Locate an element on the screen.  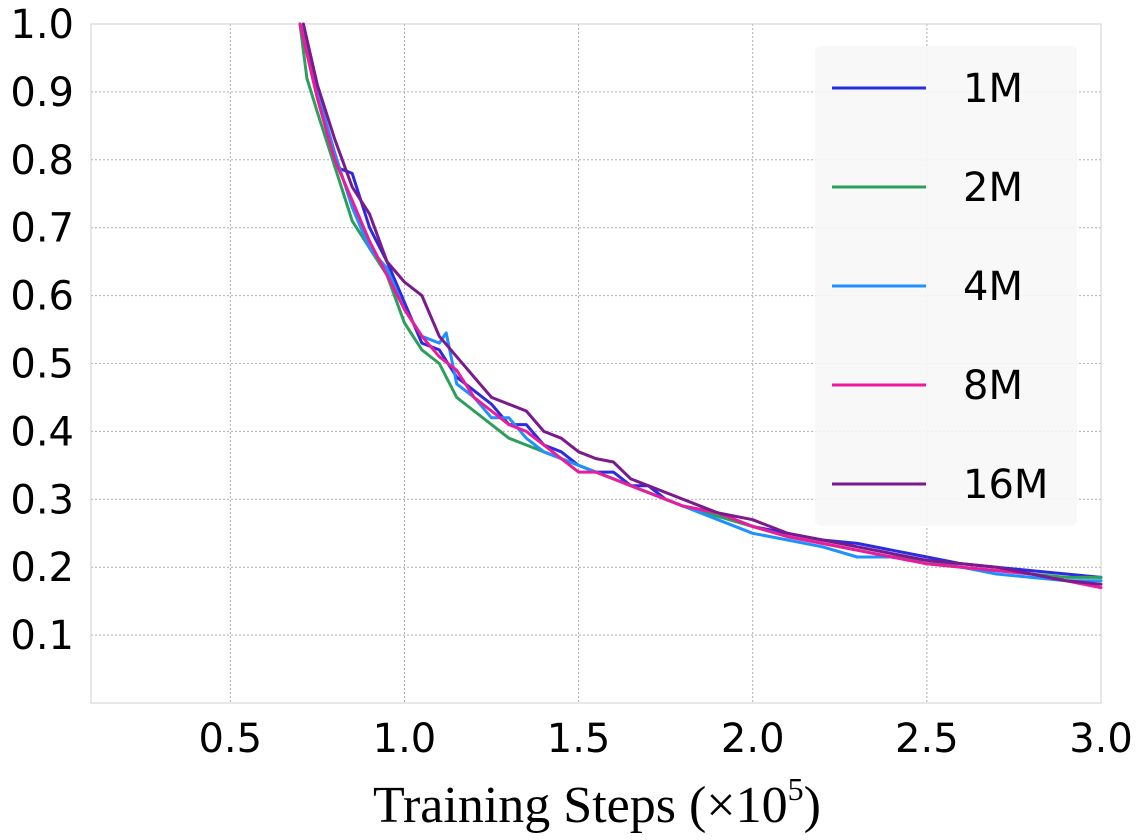
legend-label-1M: 1M is located at coordinates (993, 89).